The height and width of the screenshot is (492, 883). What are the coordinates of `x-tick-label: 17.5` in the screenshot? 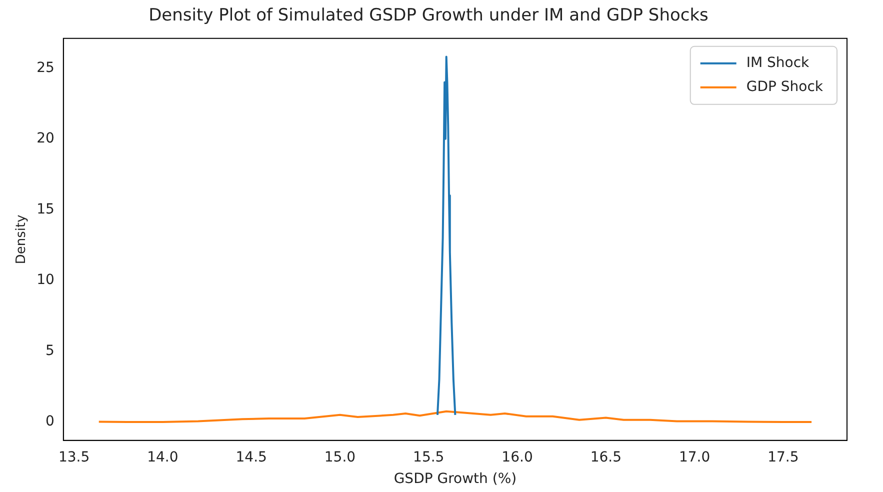 It's located at (783, 457).